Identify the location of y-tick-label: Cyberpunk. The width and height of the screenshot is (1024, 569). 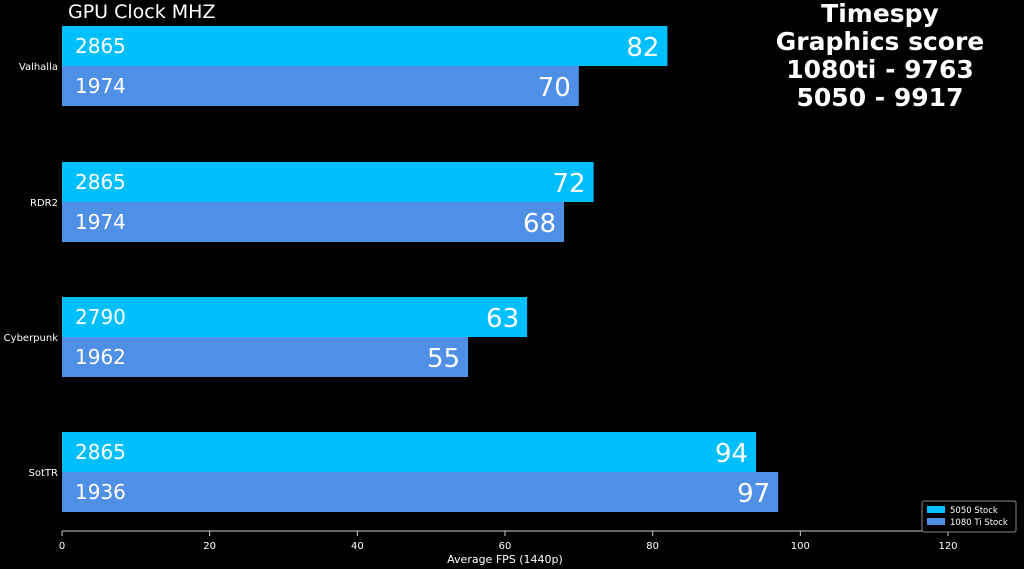
(31, 338).